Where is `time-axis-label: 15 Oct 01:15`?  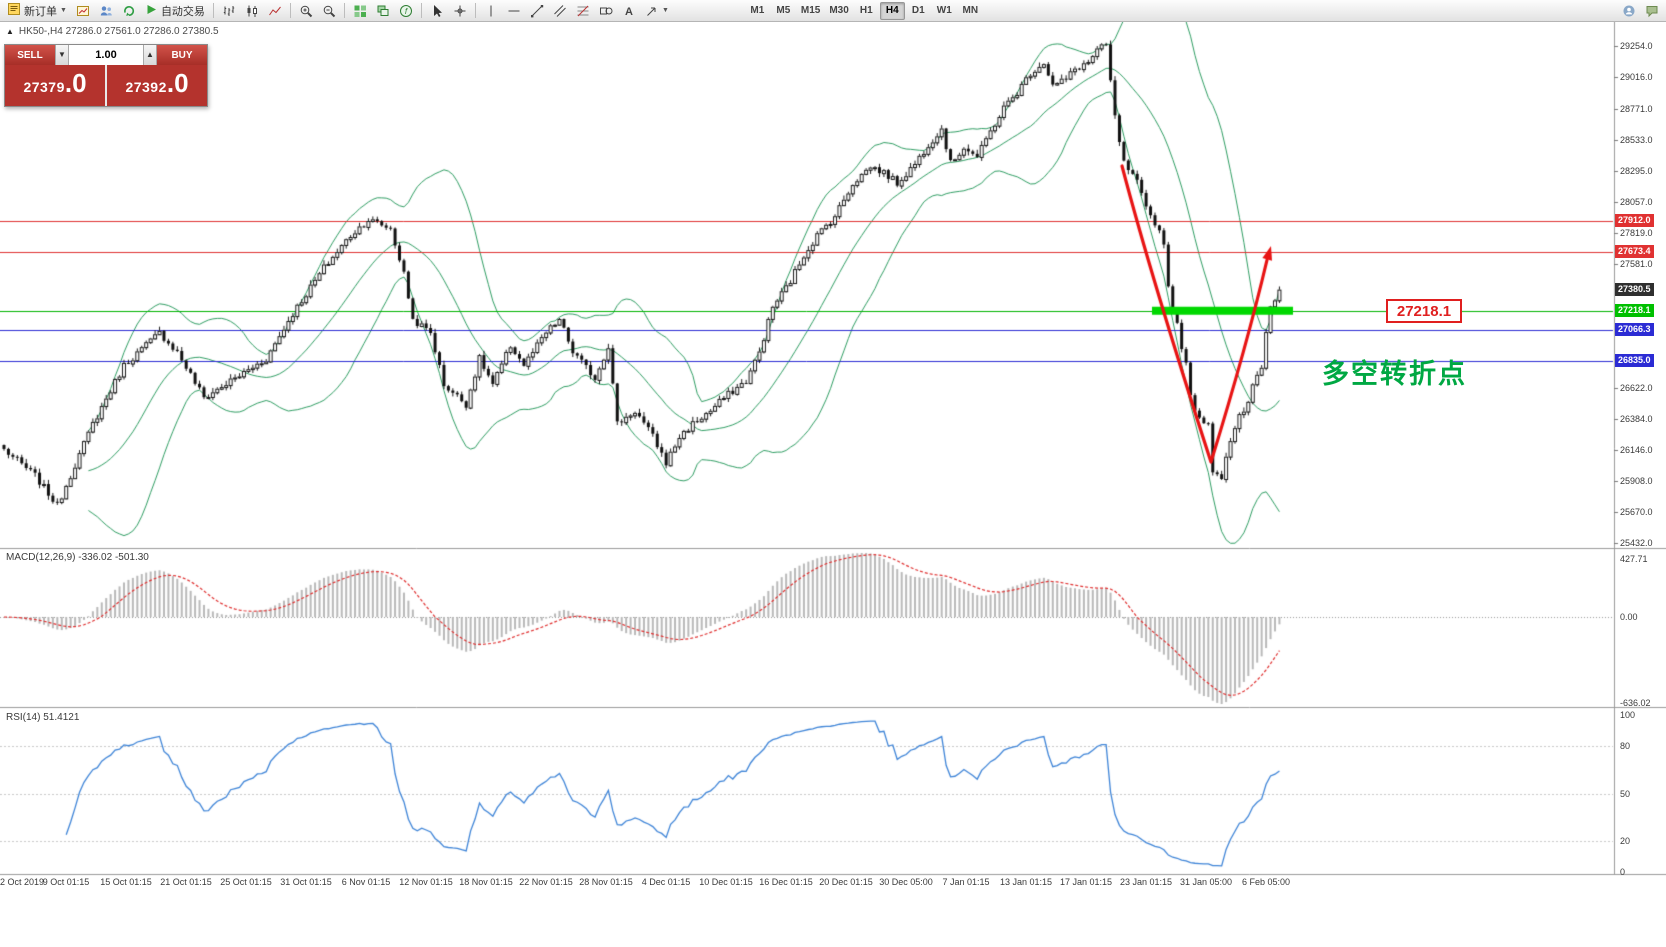 time-axis-label: 15 Oct 01:15 is located at coordinates (126, 882).